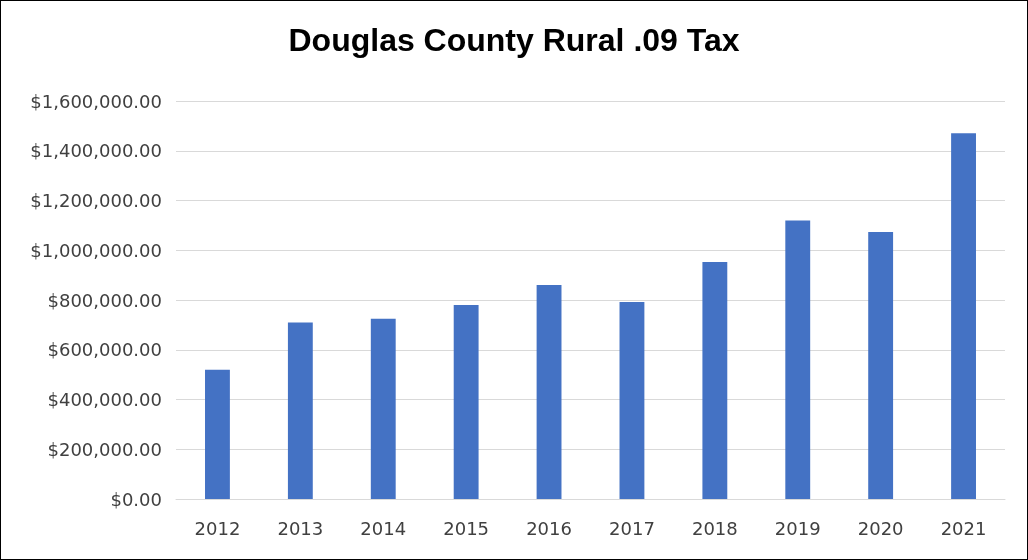  Describe the element at coordinates (714, 528) in the screenshot. I see `x-tick-label: 2018` at that location.